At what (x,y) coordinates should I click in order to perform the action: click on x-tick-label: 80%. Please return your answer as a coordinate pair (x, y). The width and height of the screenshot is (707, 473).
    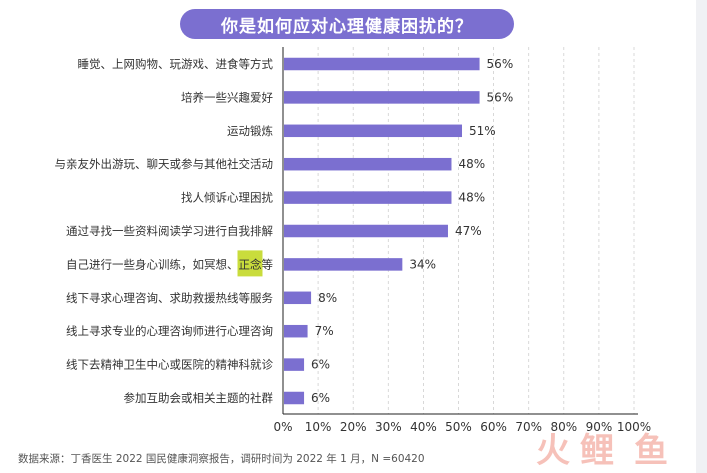
    Looking at the image, I should click on (563, 427).